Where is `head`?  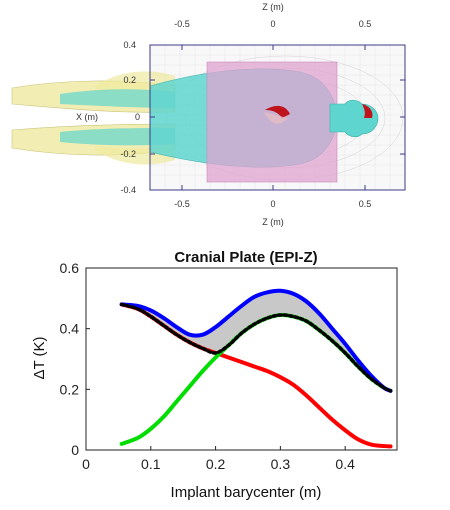 head is located at coordinates (321, 118).